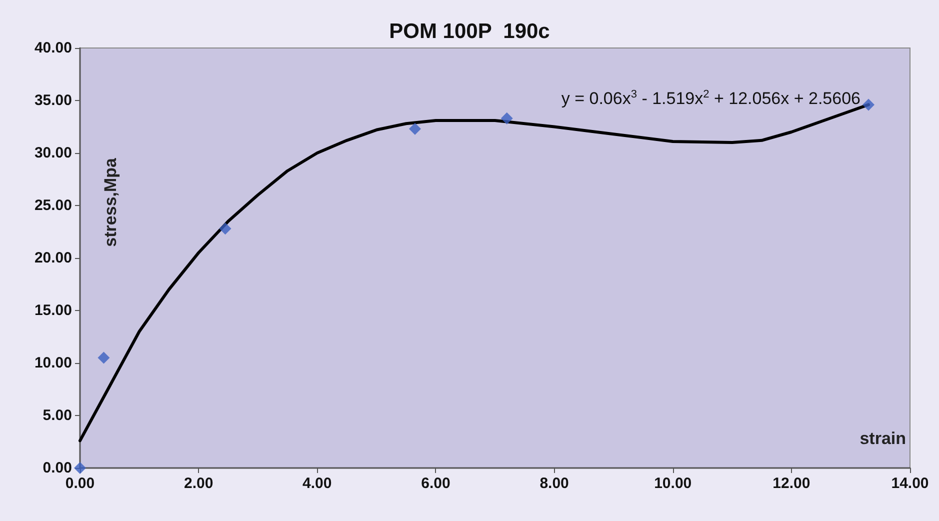 This screenshot has height=521, width=939. What do you see at coordinates (435, 483) in the screenshot?
I see `x-tick-label: 6.00` at bounding box center [435, 483].